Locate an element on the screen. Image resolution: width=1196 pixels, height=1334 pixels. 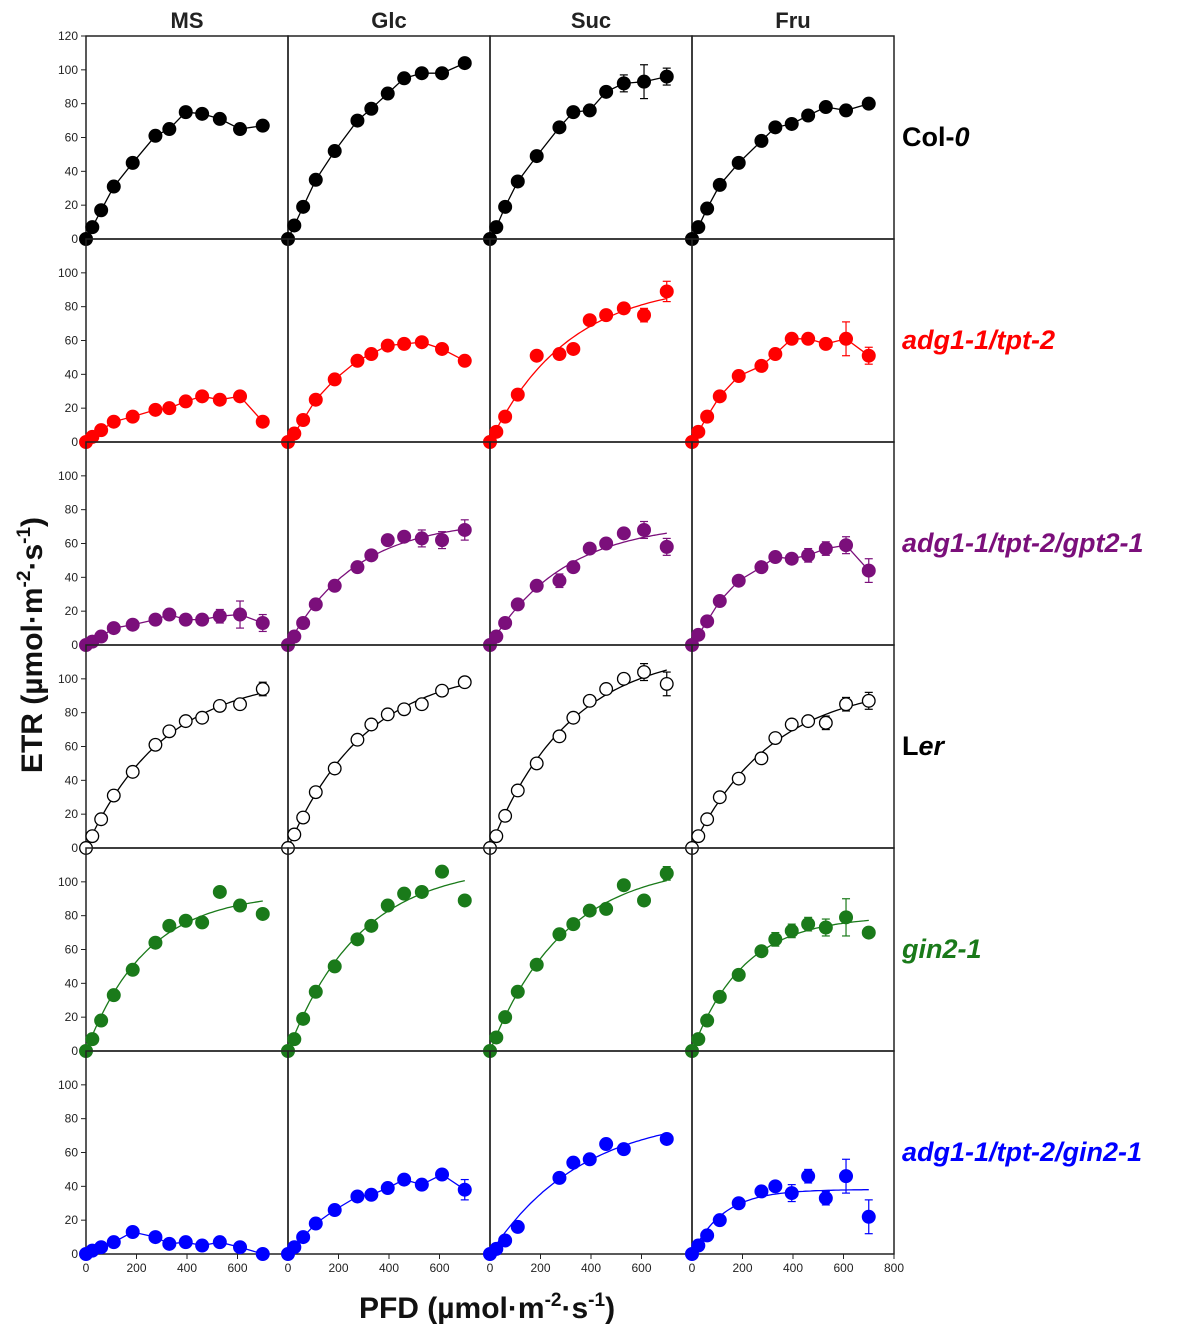
panel-r2-c0: 0 20 40 60 80 100 is located at coordinates (173, 546).